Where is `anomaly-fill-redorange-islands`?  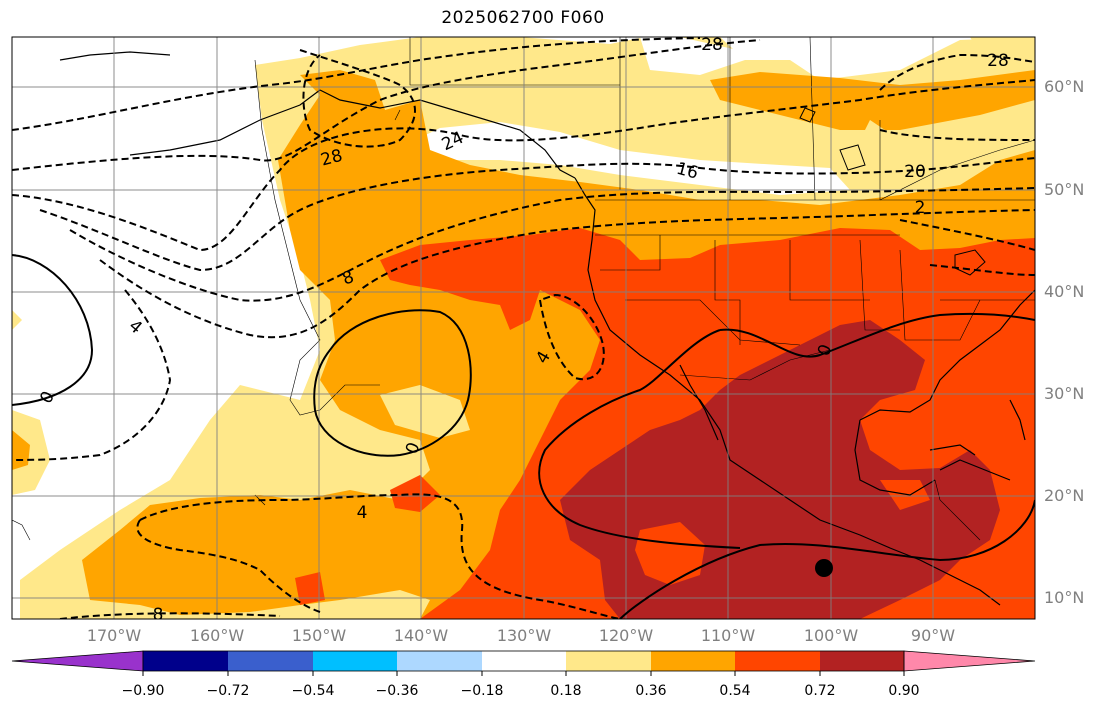
anomaly-fill-redorange-islands is located at coordinates (782, 532).